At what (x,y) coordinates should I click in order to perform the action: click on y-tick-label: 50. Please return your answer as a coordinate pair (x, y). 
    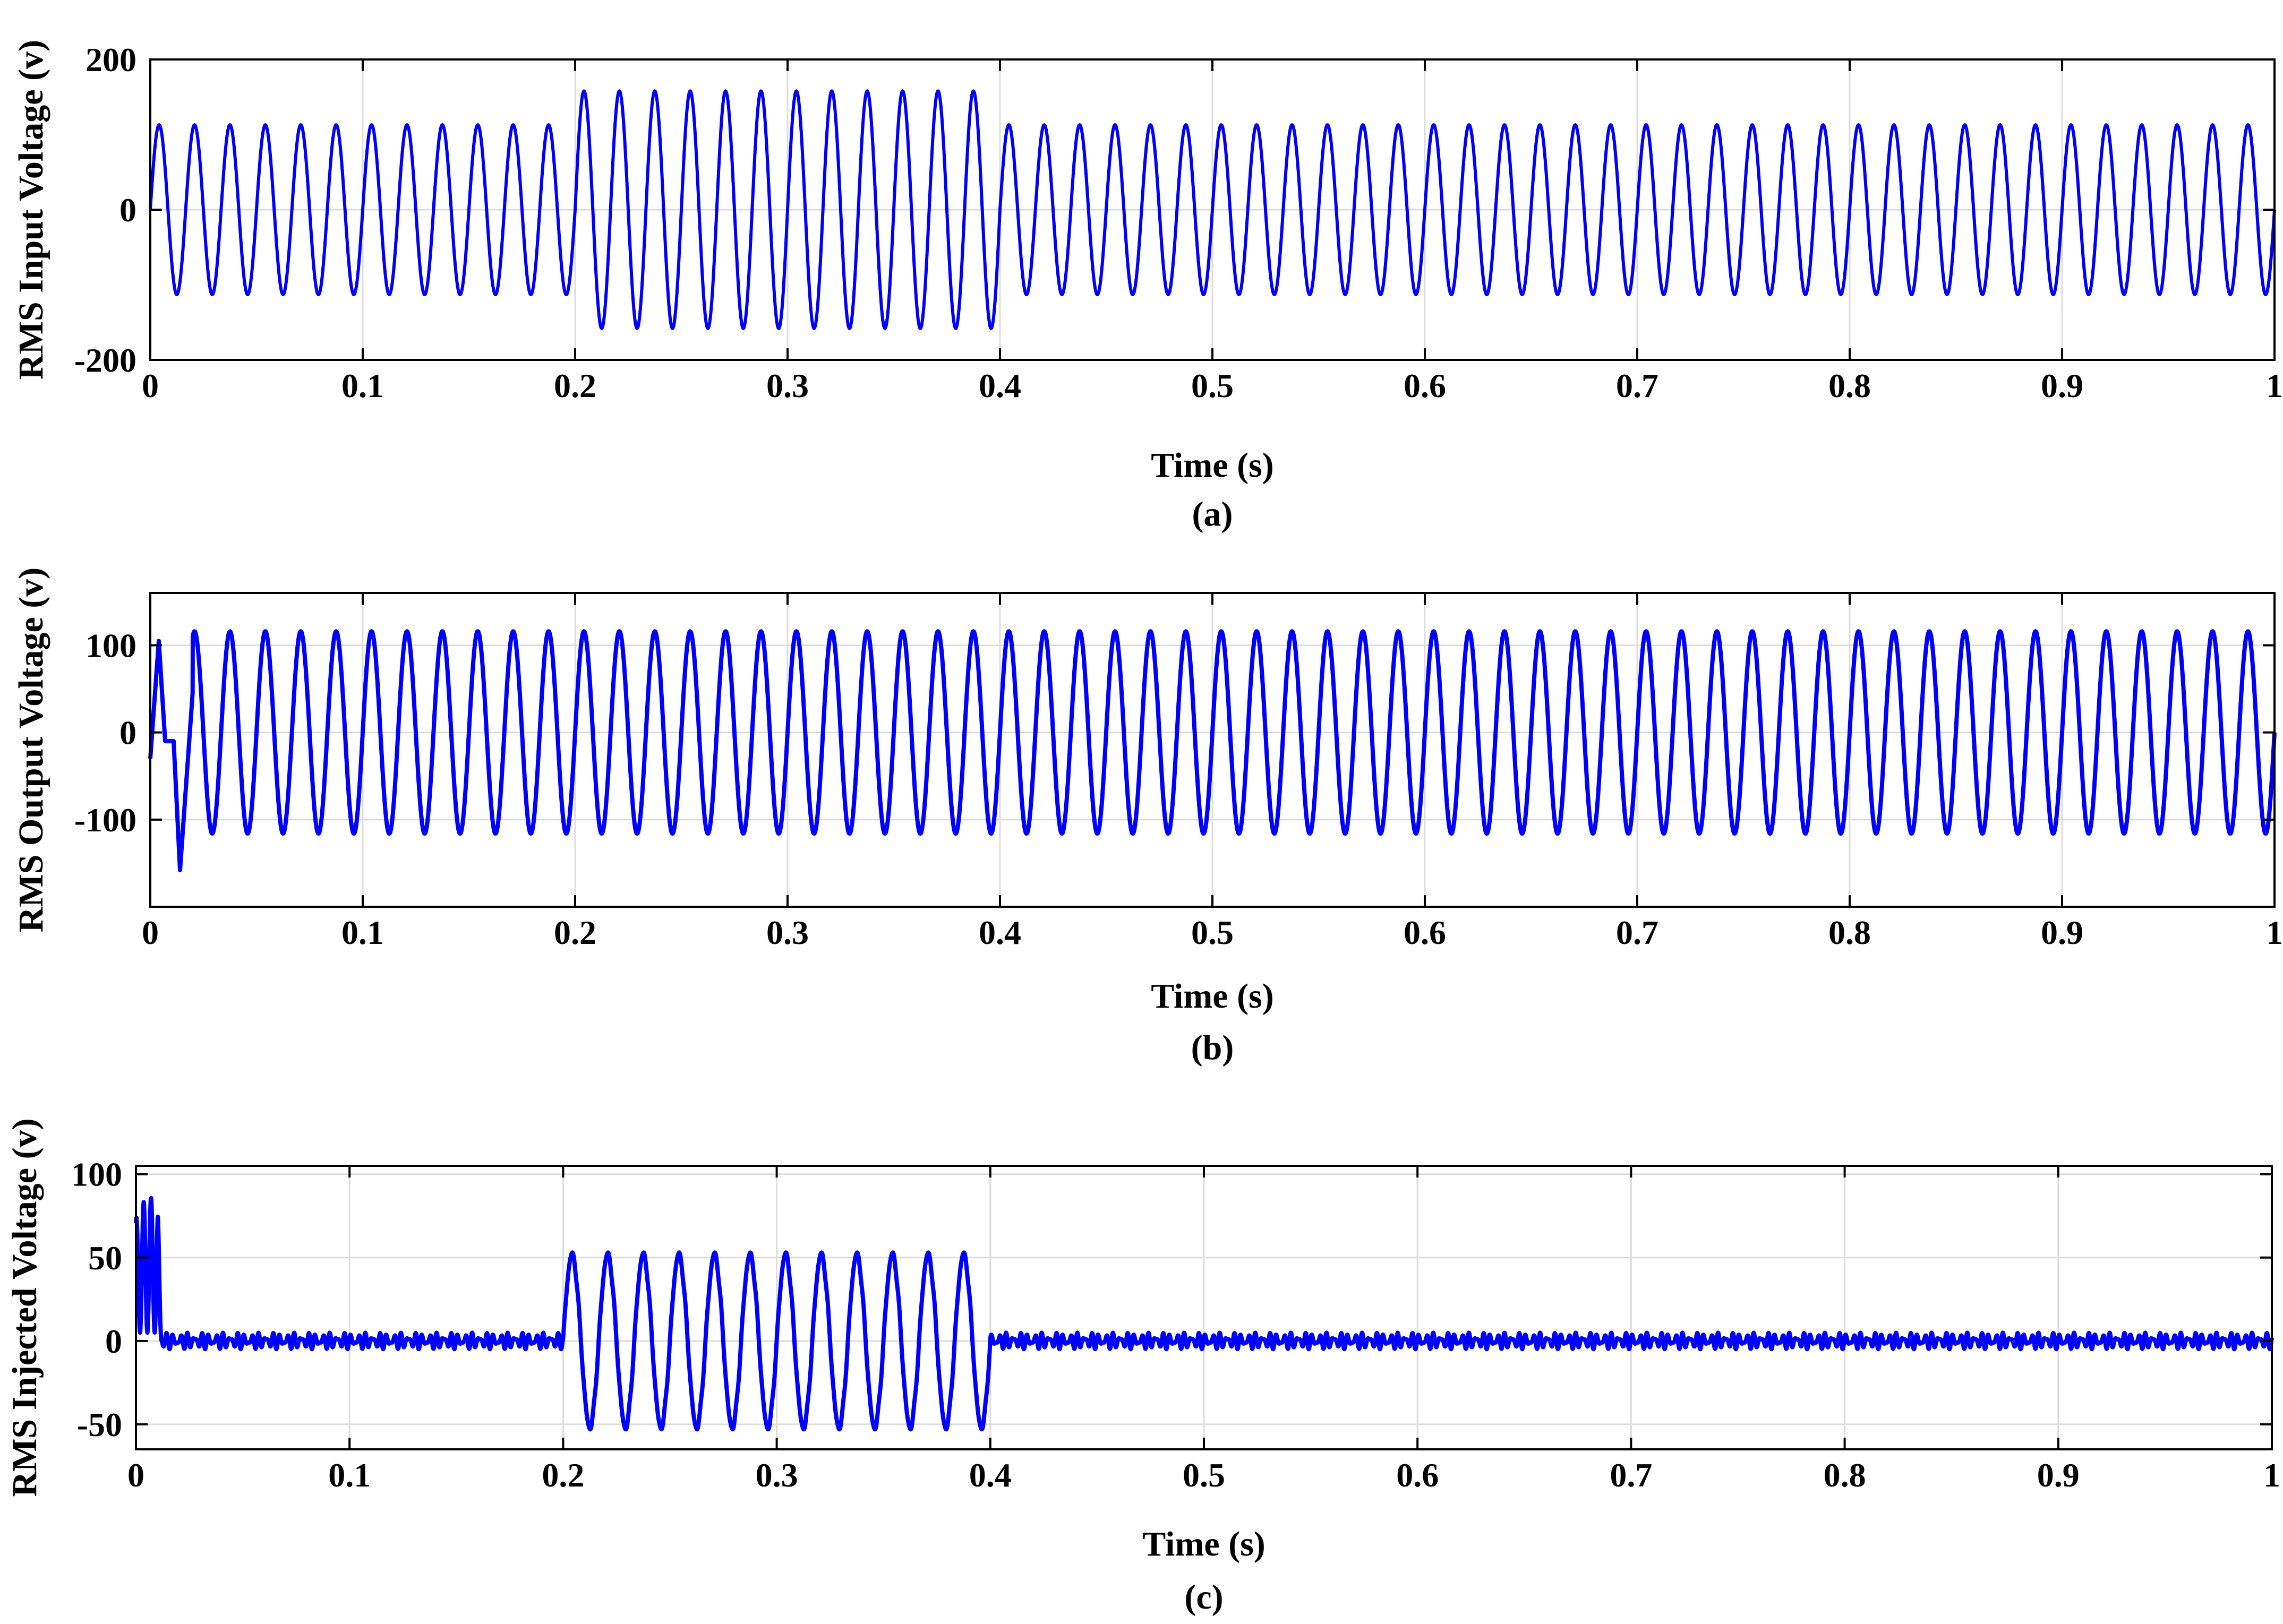
    Looking at the image, I should click on (105, 1258).